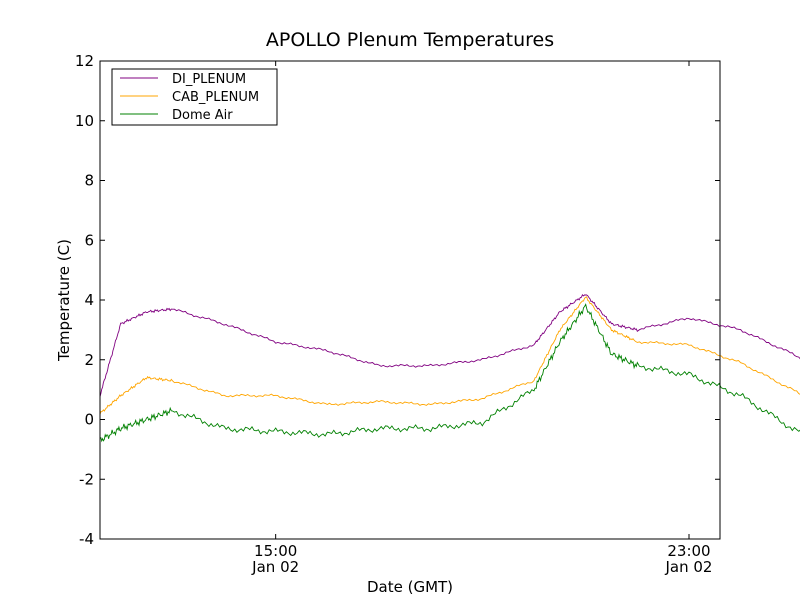  I want to click on y-tick-label: 10, so click(84, 121).